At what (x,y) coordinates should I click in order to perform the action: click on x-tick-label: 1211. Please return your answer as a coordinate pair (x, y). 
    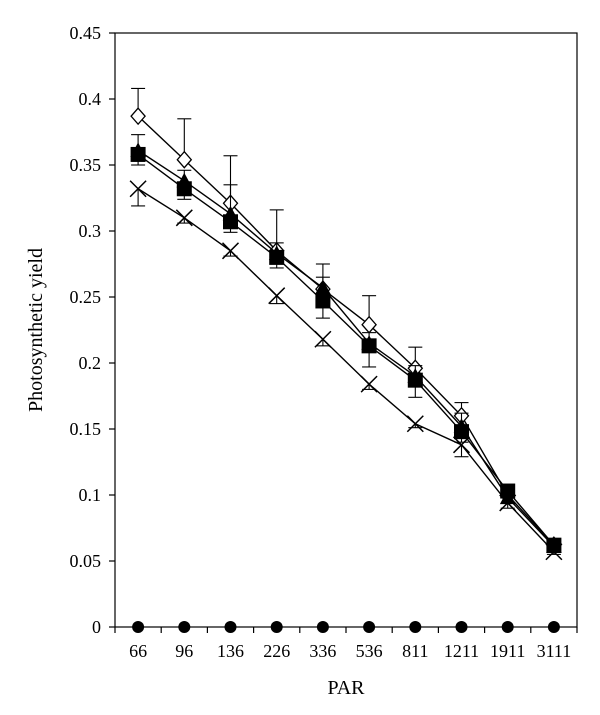
    Looking at the image, I should click on (461, 651).